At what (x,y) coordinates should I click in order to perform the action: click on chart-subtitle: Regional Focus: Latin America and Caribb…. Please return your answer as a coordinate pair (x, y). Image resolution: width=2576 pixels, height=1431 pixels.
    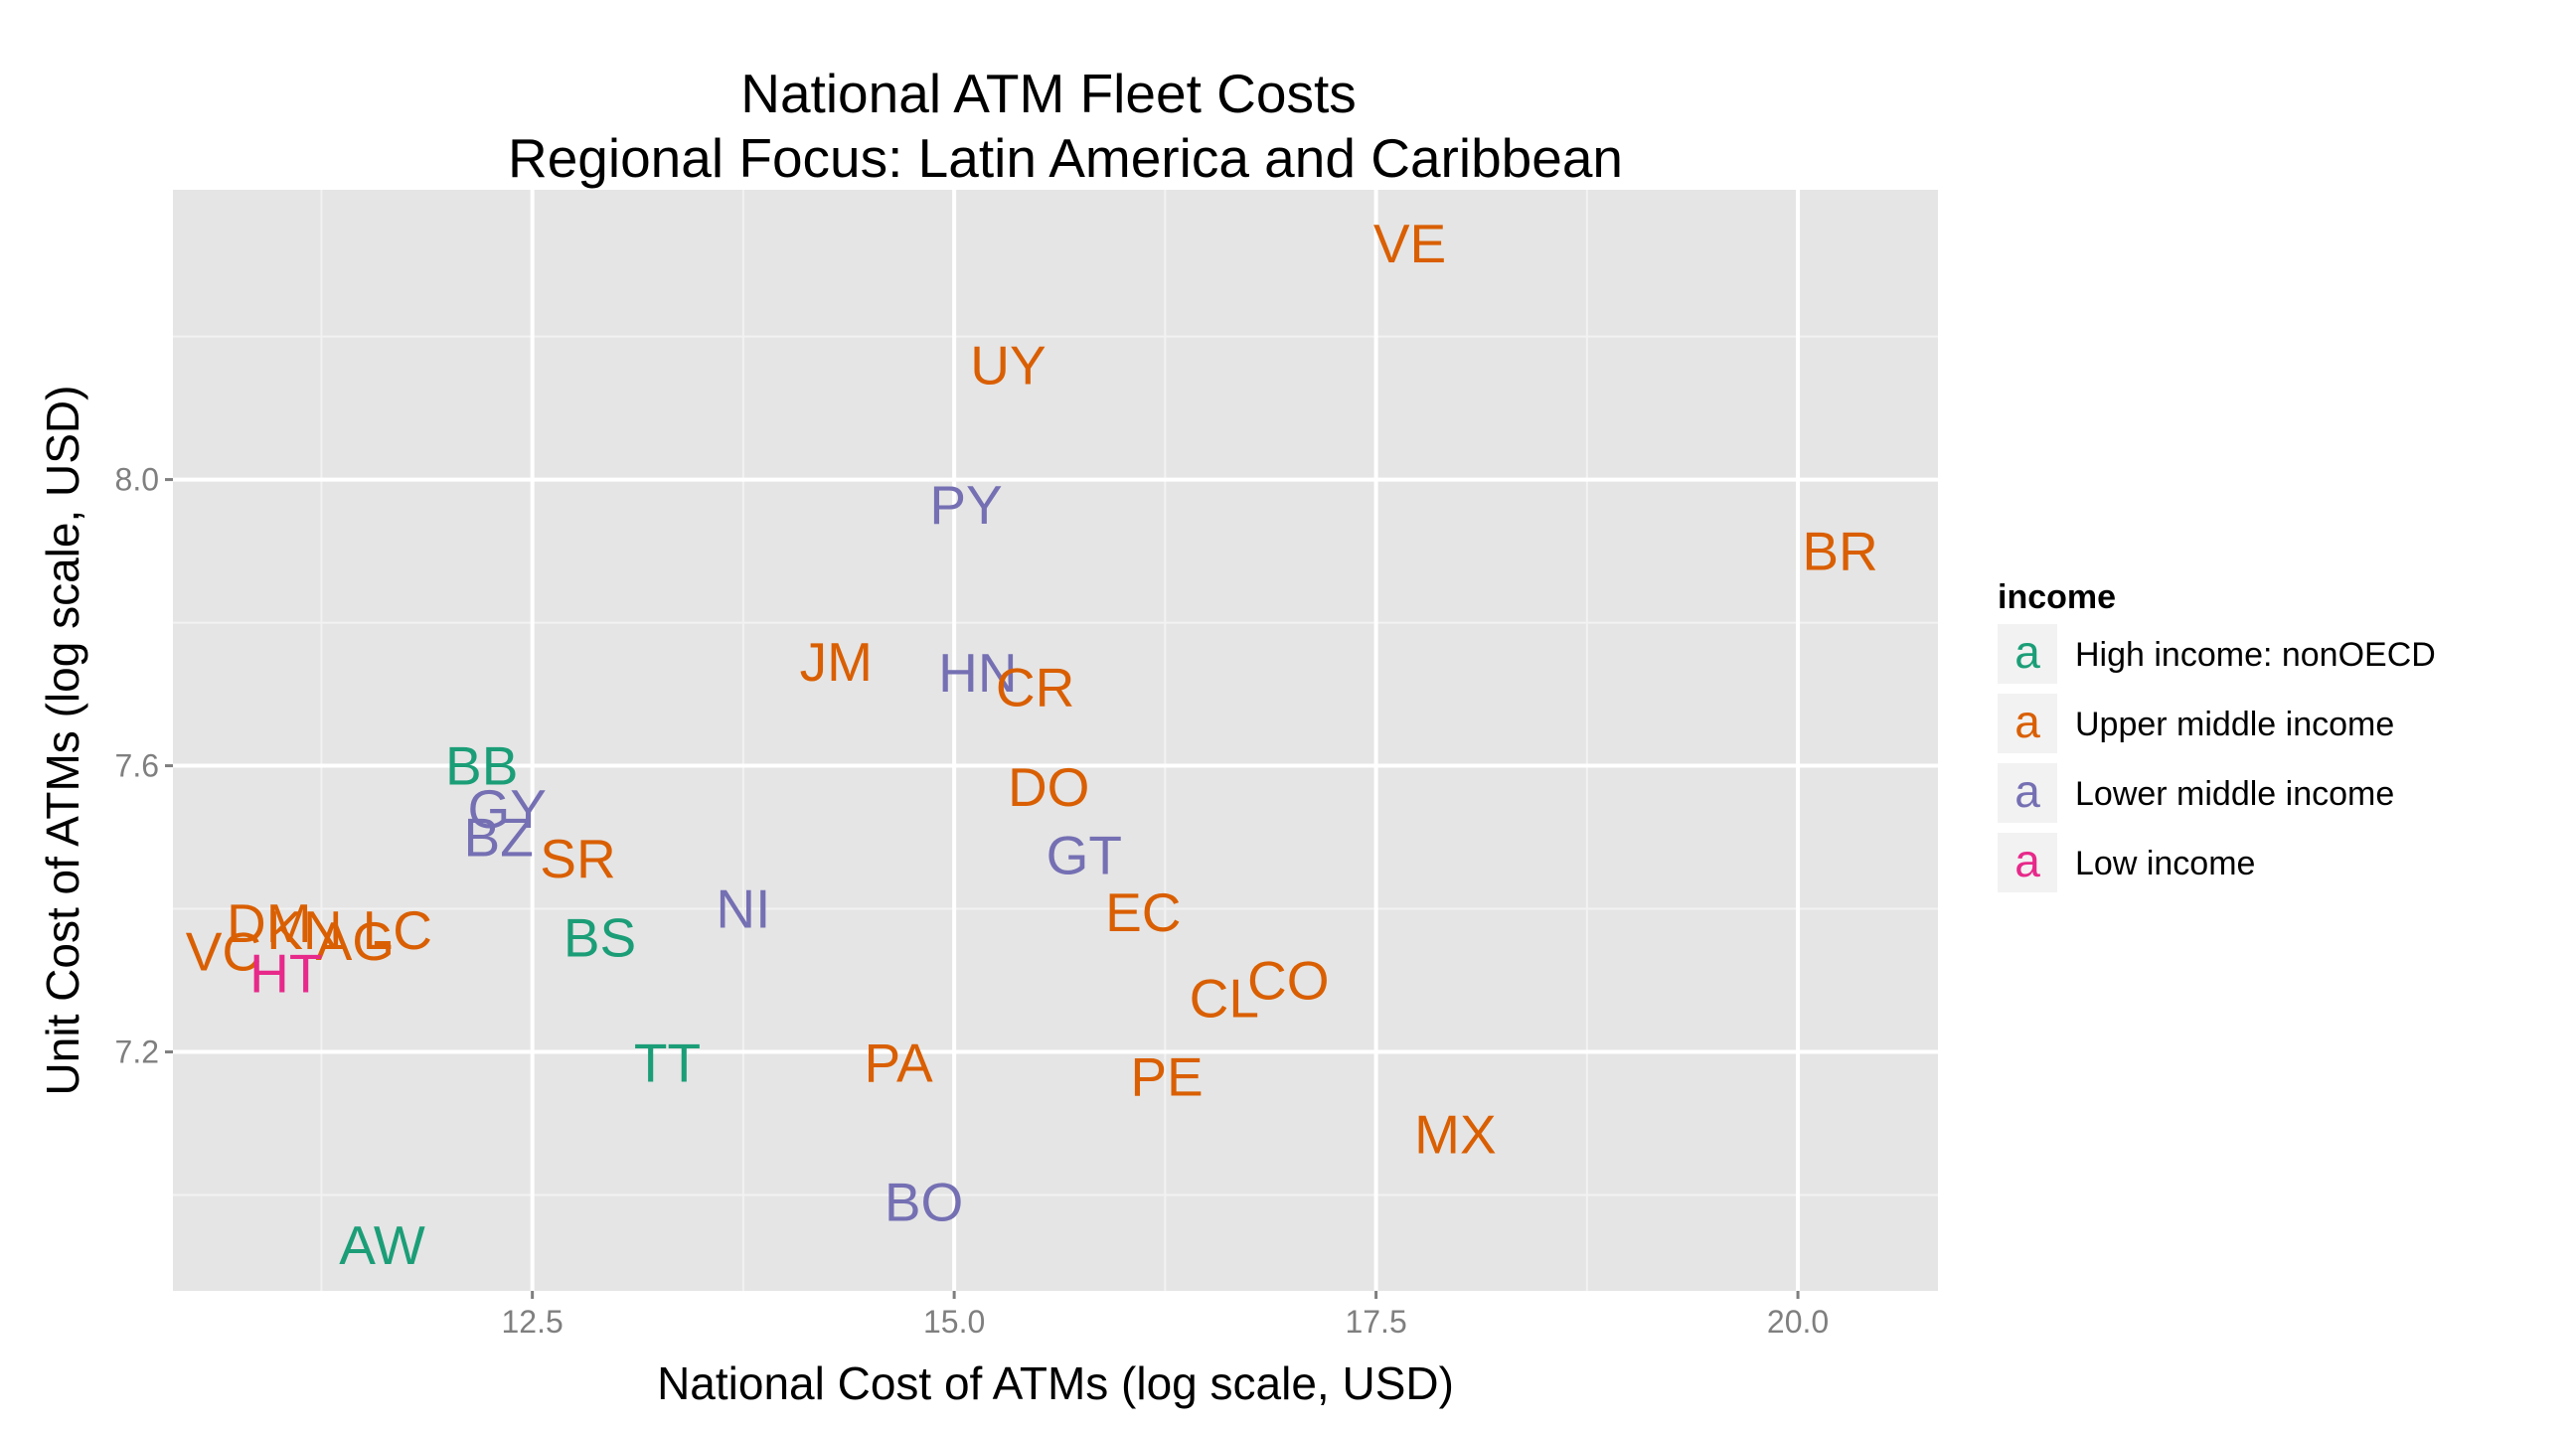
    Looking at the image, I should click on (1065, 158).